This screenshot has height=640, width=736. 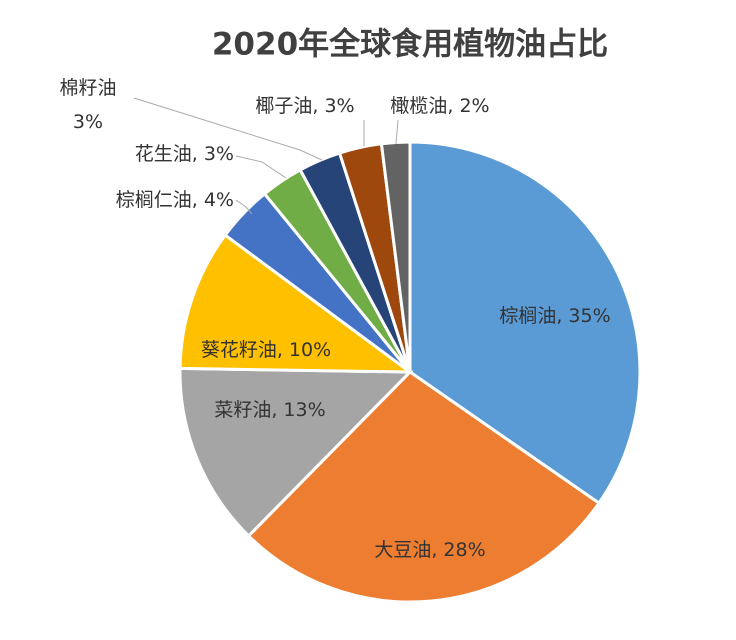 I want to click on category-label: 椰子油, so click(x=283, y=106).